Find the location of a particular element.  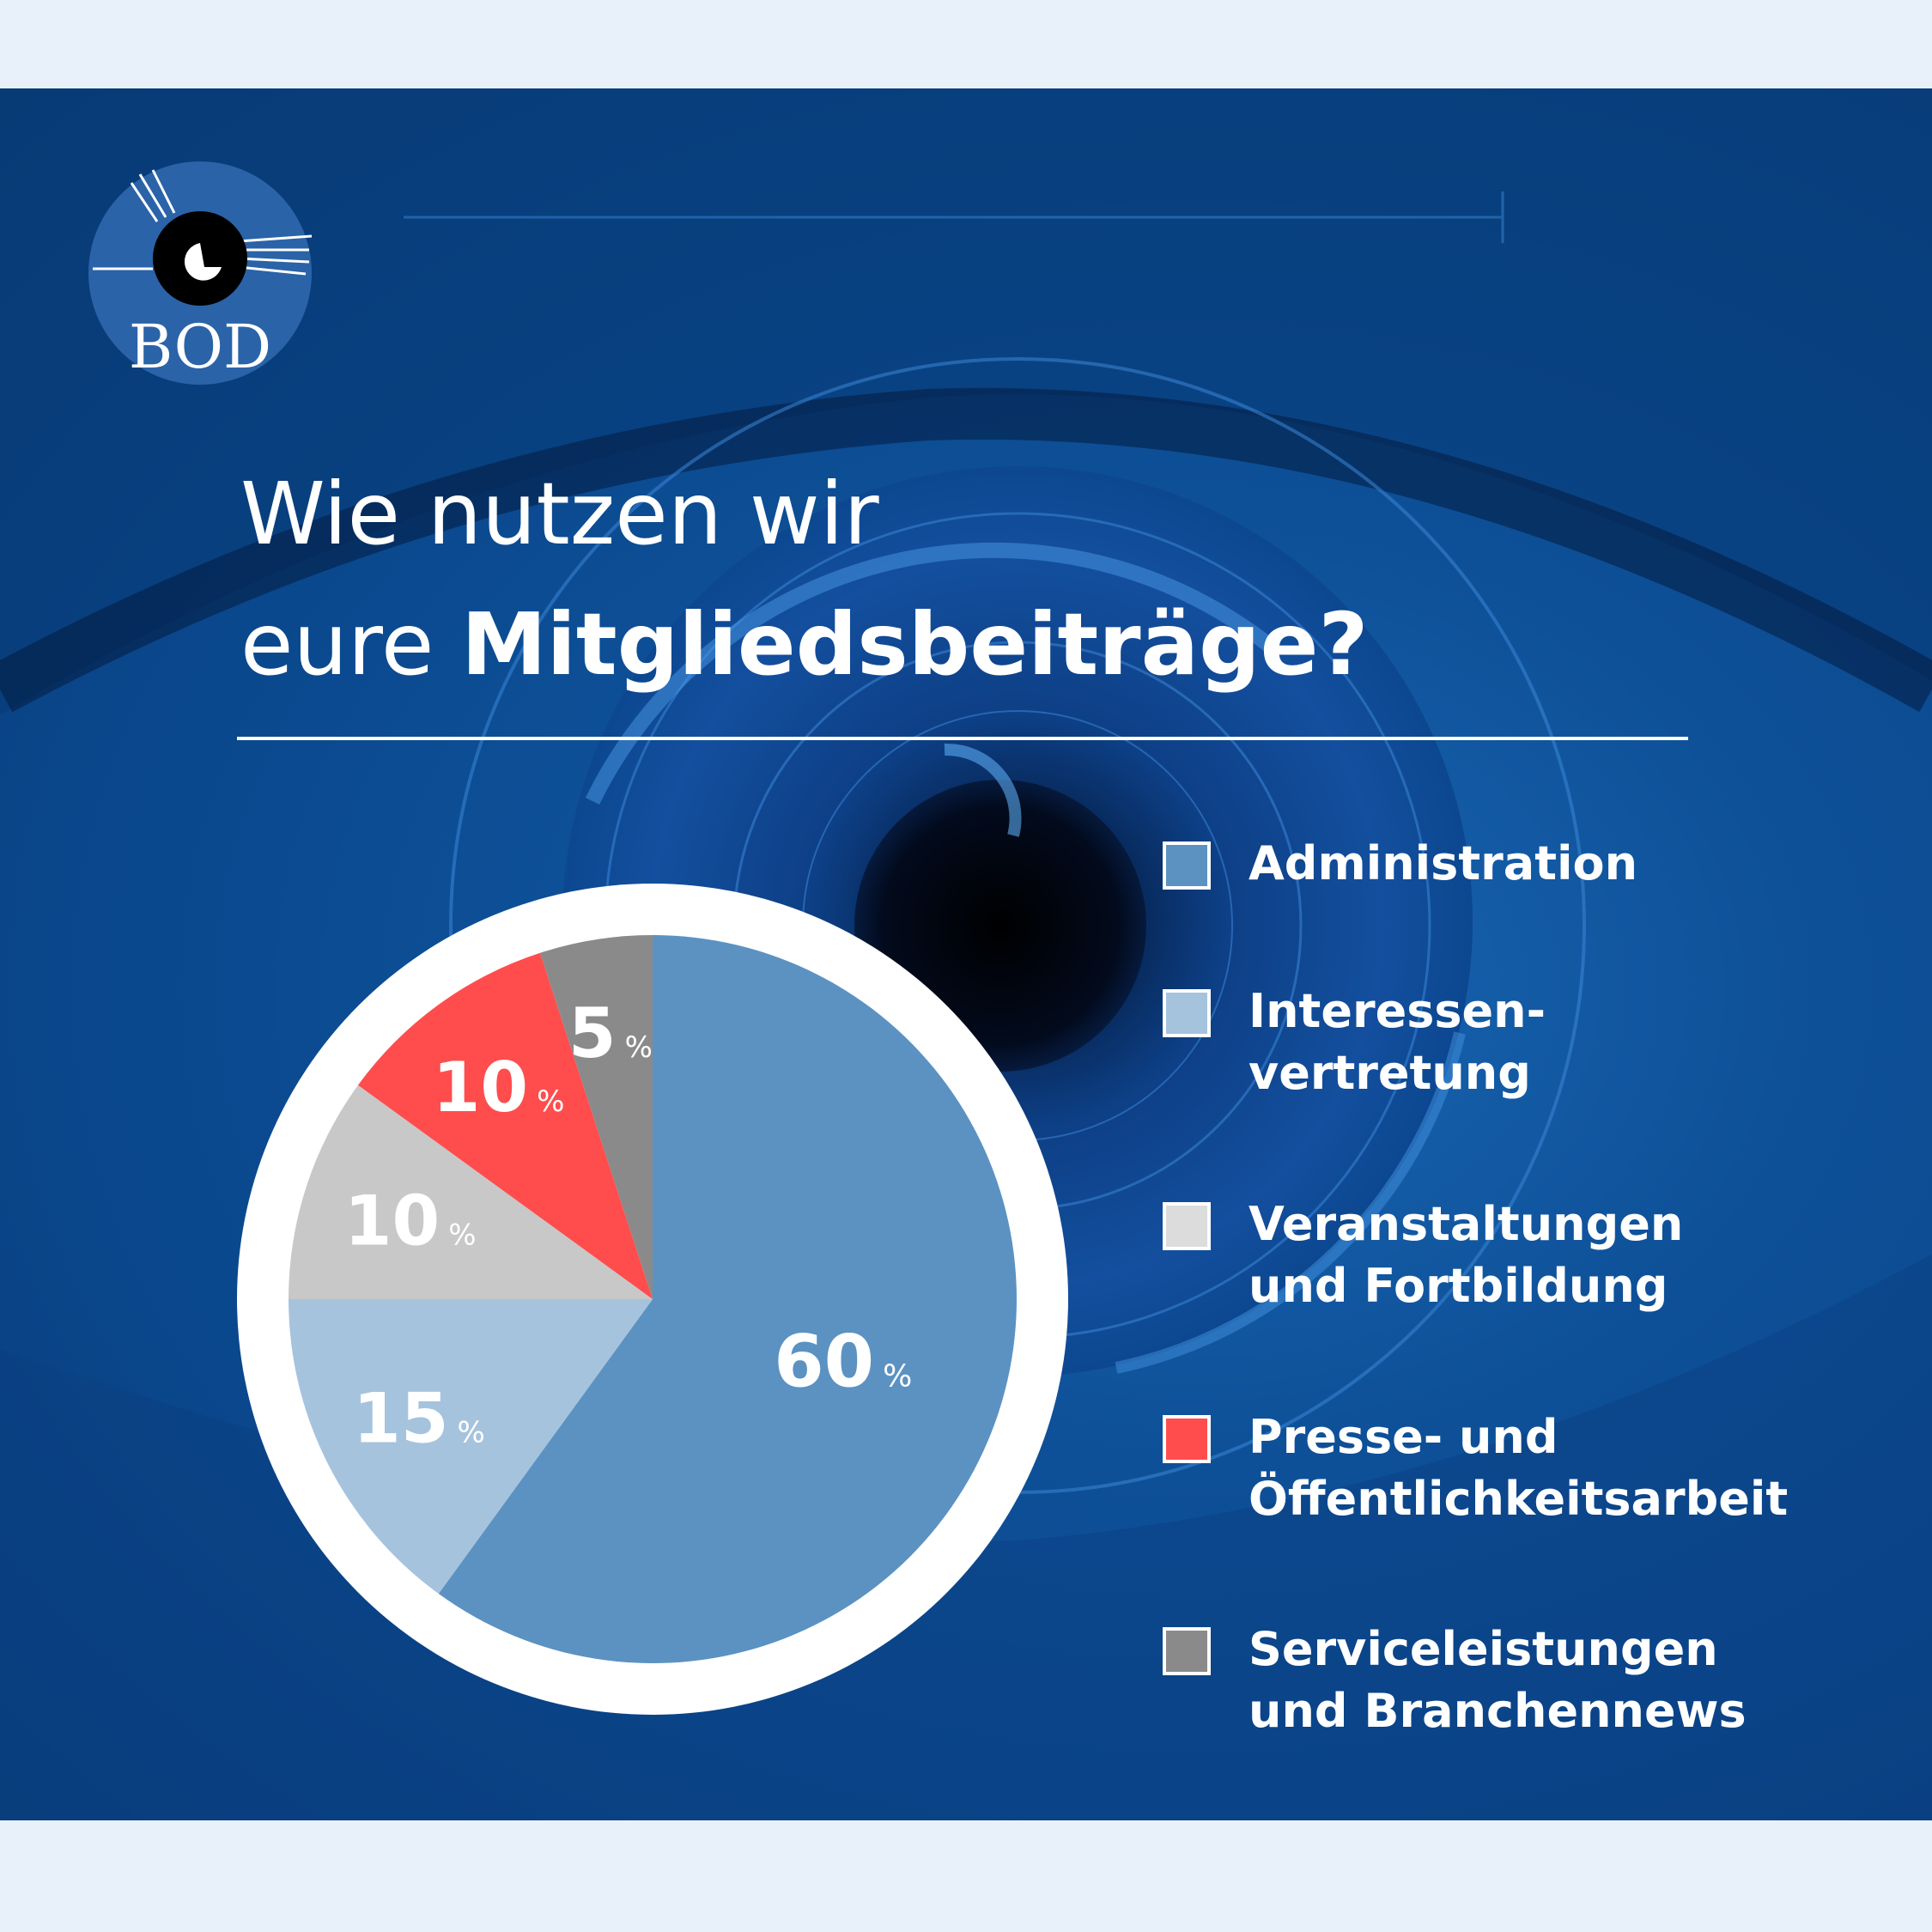

pie-label-administration: 60% is located at coordinates (843, 1361).